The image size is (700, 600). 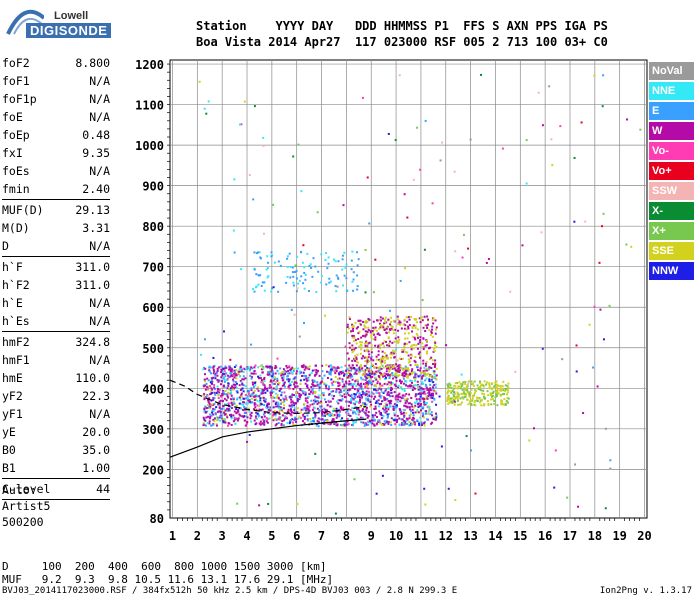 What do you see at coordinates (446, 536) in the screenshot?
I see `x-tick-label: 12` at bounding box center [446, 536].